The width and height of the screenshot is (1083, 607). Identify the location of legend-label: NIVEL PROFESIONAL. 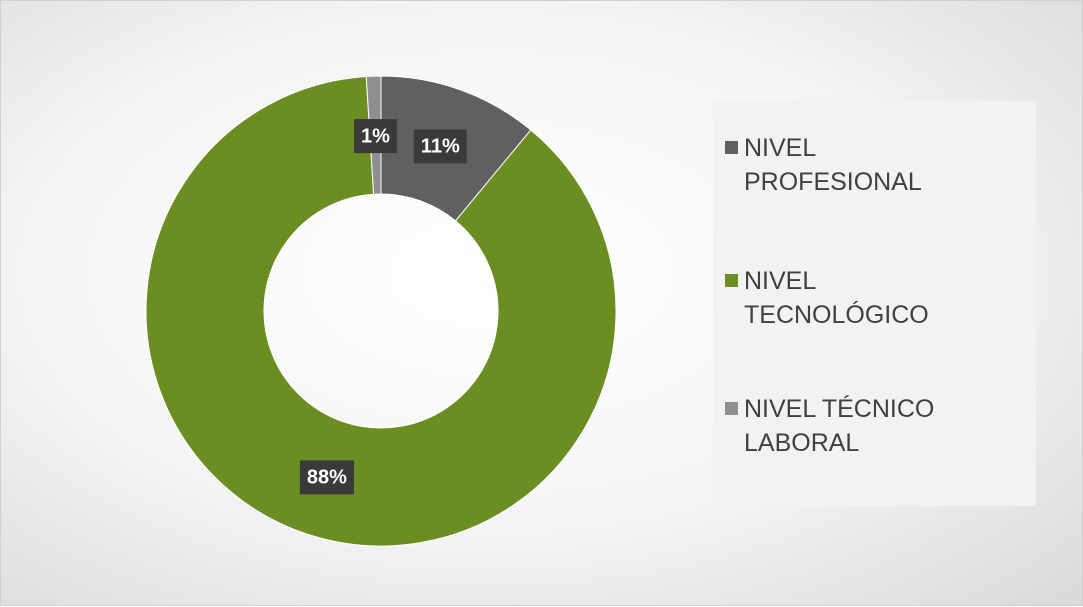
(833, 165).